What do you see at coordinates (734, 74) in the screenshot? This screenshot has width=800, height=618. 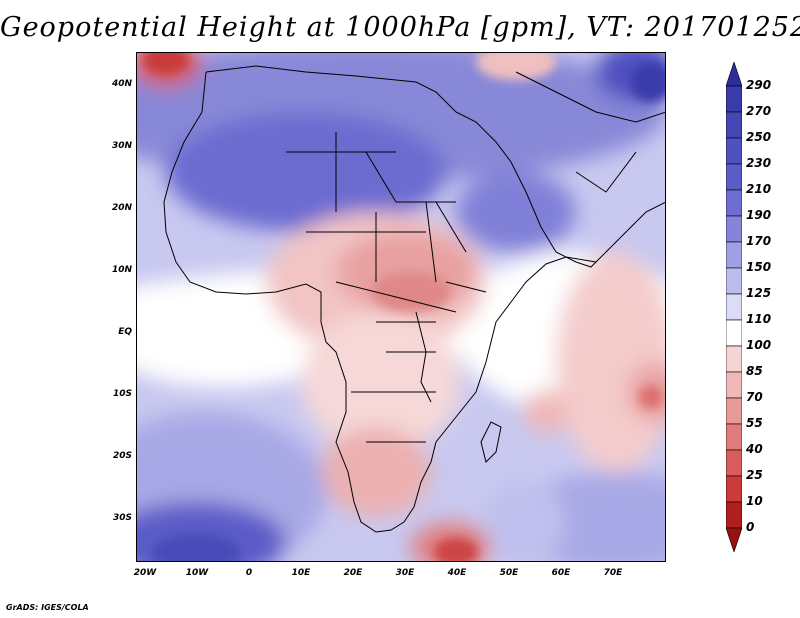 I see `colorbar-top-arrow` at bounding box center [734, 74].